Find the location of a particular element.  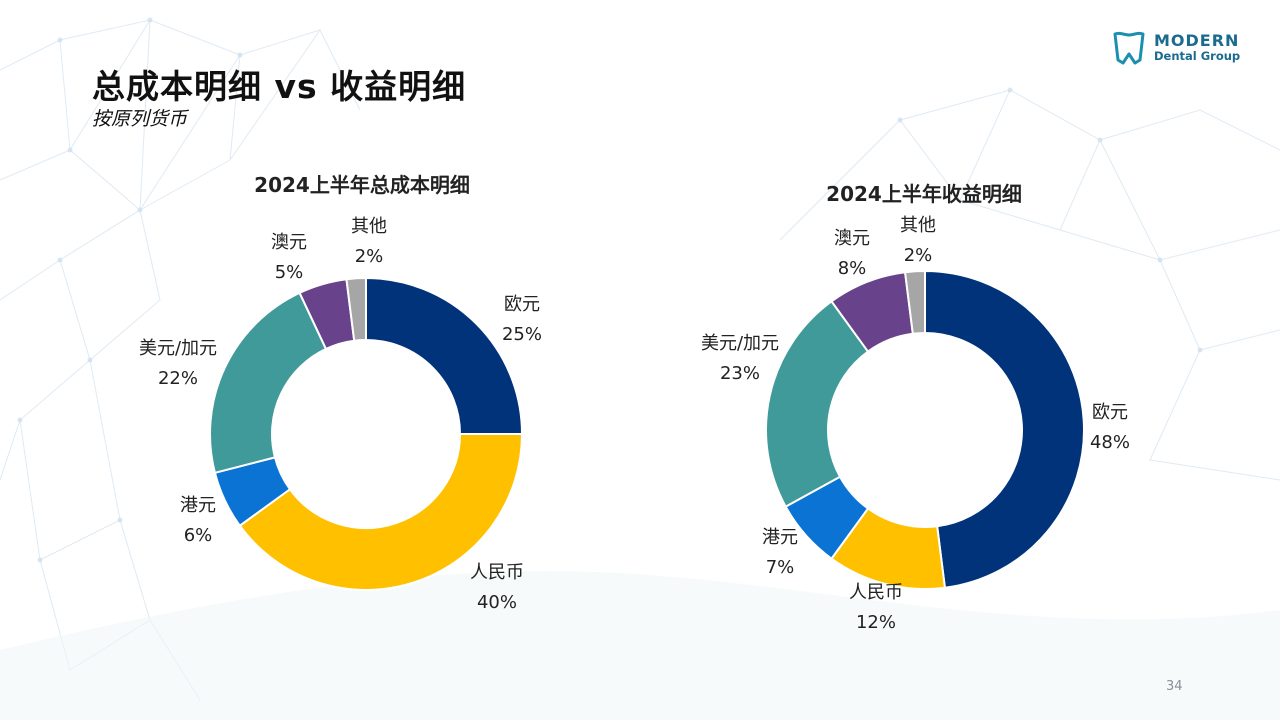

page-number: 34 is located at coordinates (1174, 686).